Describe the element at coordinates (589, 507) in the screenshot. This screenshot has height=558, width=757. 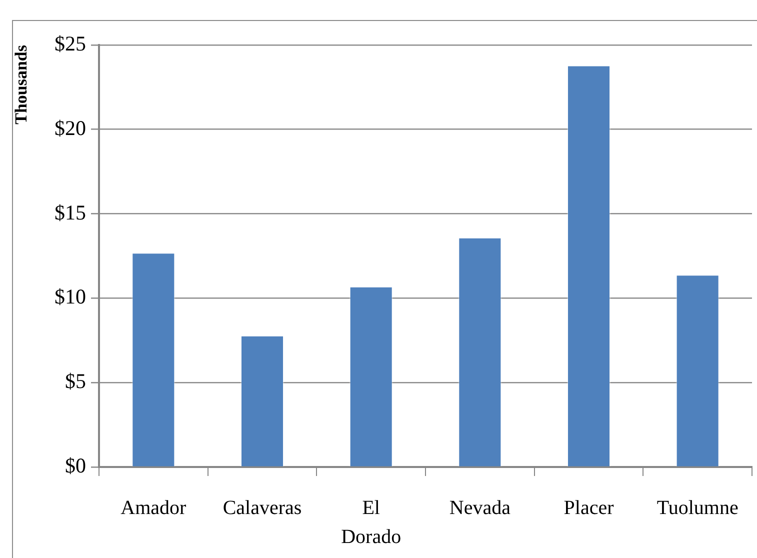
I see `x-tick-label: Placer` at that location.